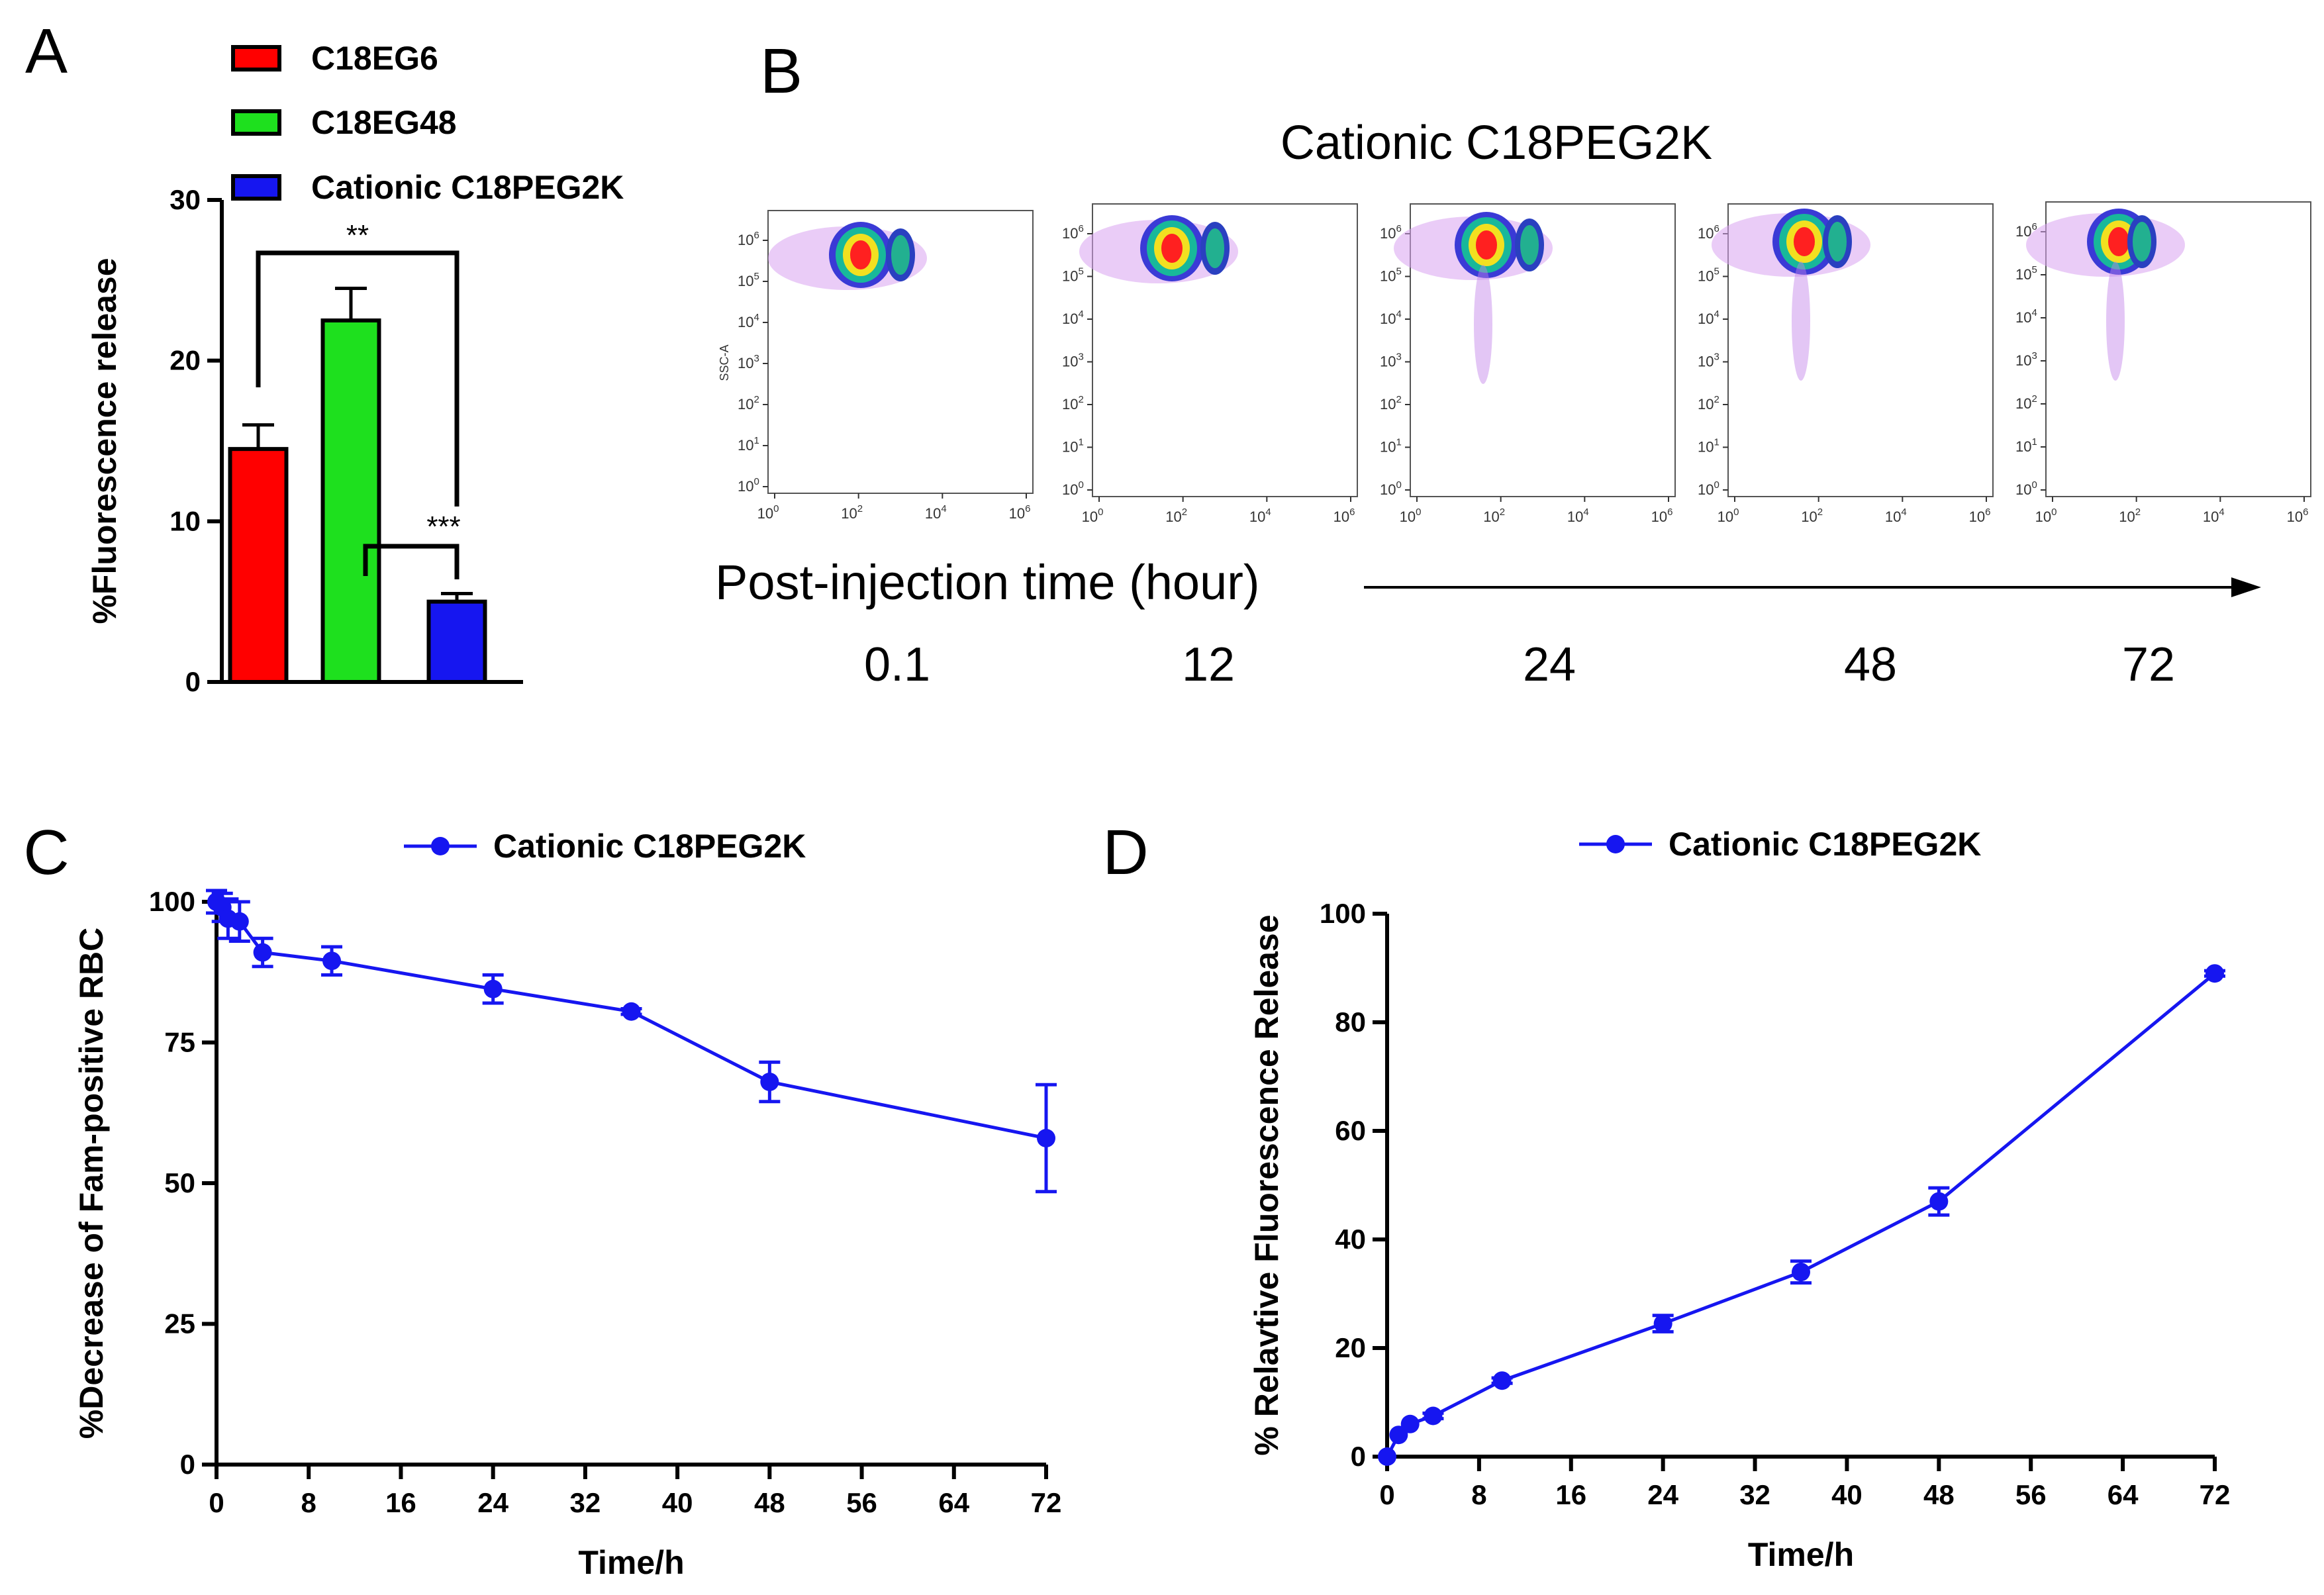 This screenshot has width=2324, height=1595. I want to click on legend-label: Cationic C18PEG2K, so click(649, 846).